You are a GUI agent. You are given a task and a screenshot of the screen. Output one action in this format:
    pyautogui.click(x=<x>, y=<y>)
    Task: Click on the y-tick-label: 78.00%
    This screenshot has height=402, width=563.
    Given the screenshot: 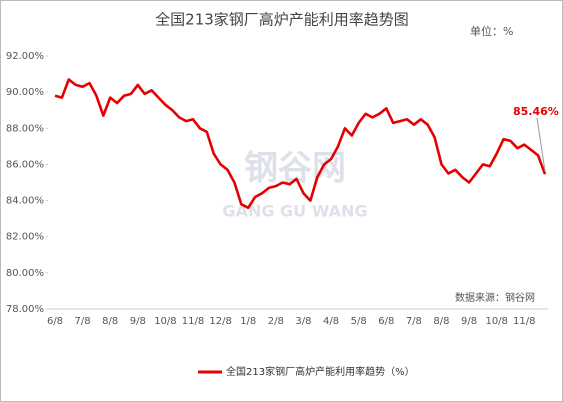 What is the action you would take?
    pyautogui.click(x=25, y=309)
    